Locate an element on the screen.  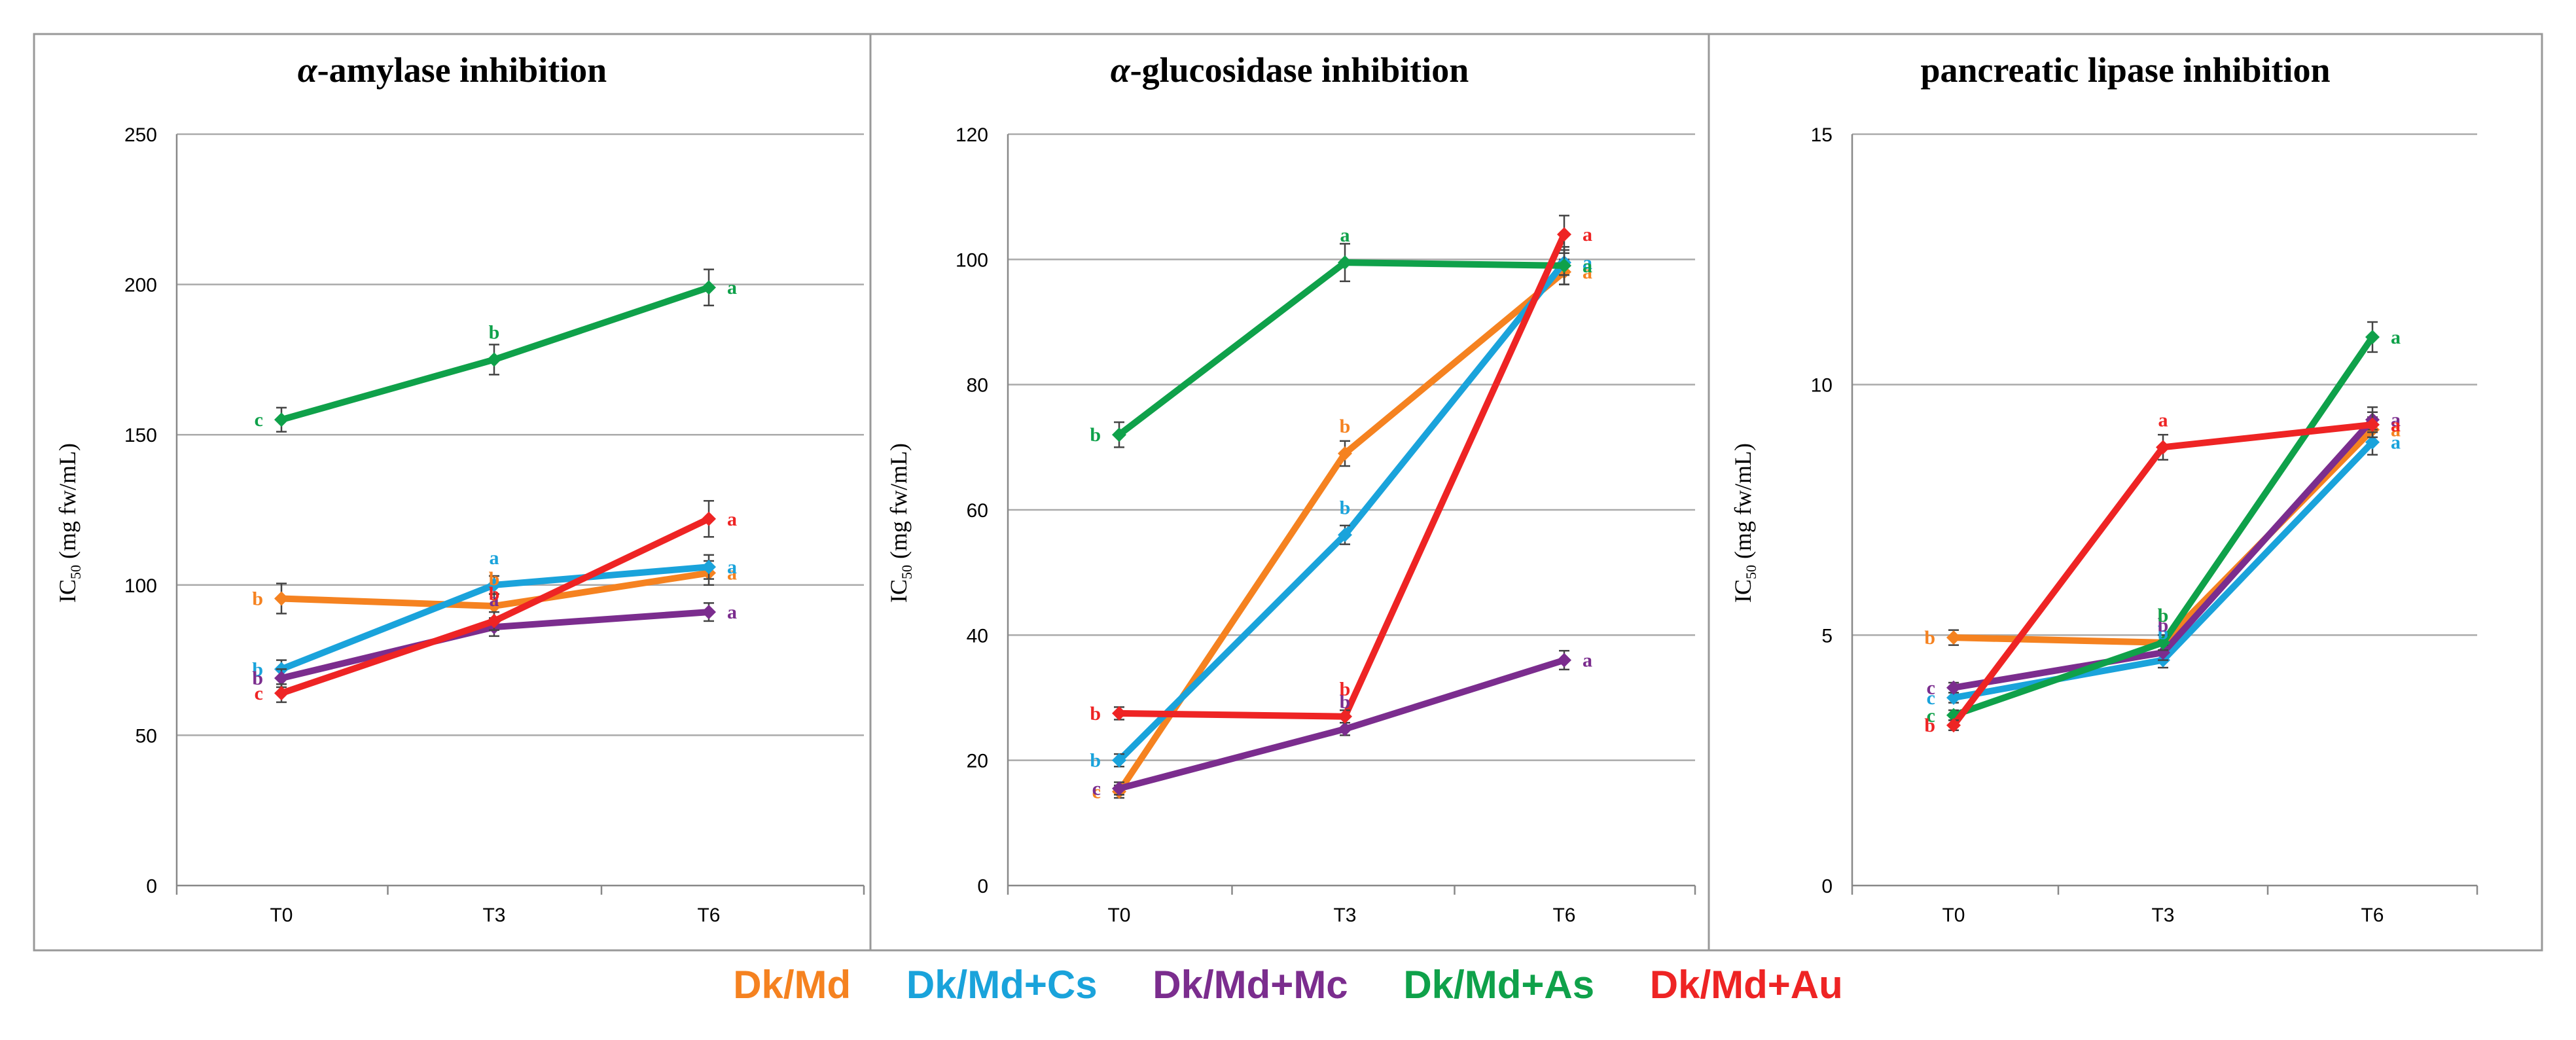
legend-item-dk-md-as: Dk/Md+As is located at coordinates (1499, 985).